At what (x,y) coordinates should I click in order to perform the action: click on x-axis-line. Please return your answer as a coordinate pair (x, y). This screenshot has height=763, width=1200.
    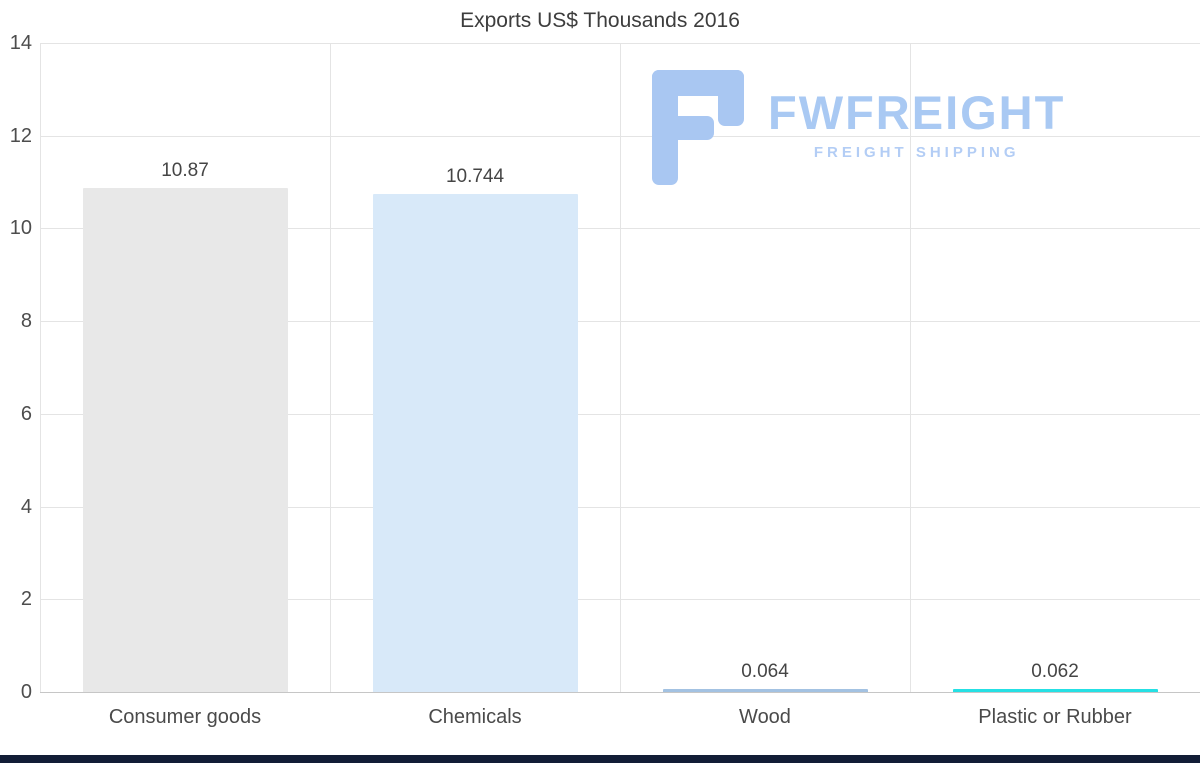
    Looking at the image, I should click on (620, 692).